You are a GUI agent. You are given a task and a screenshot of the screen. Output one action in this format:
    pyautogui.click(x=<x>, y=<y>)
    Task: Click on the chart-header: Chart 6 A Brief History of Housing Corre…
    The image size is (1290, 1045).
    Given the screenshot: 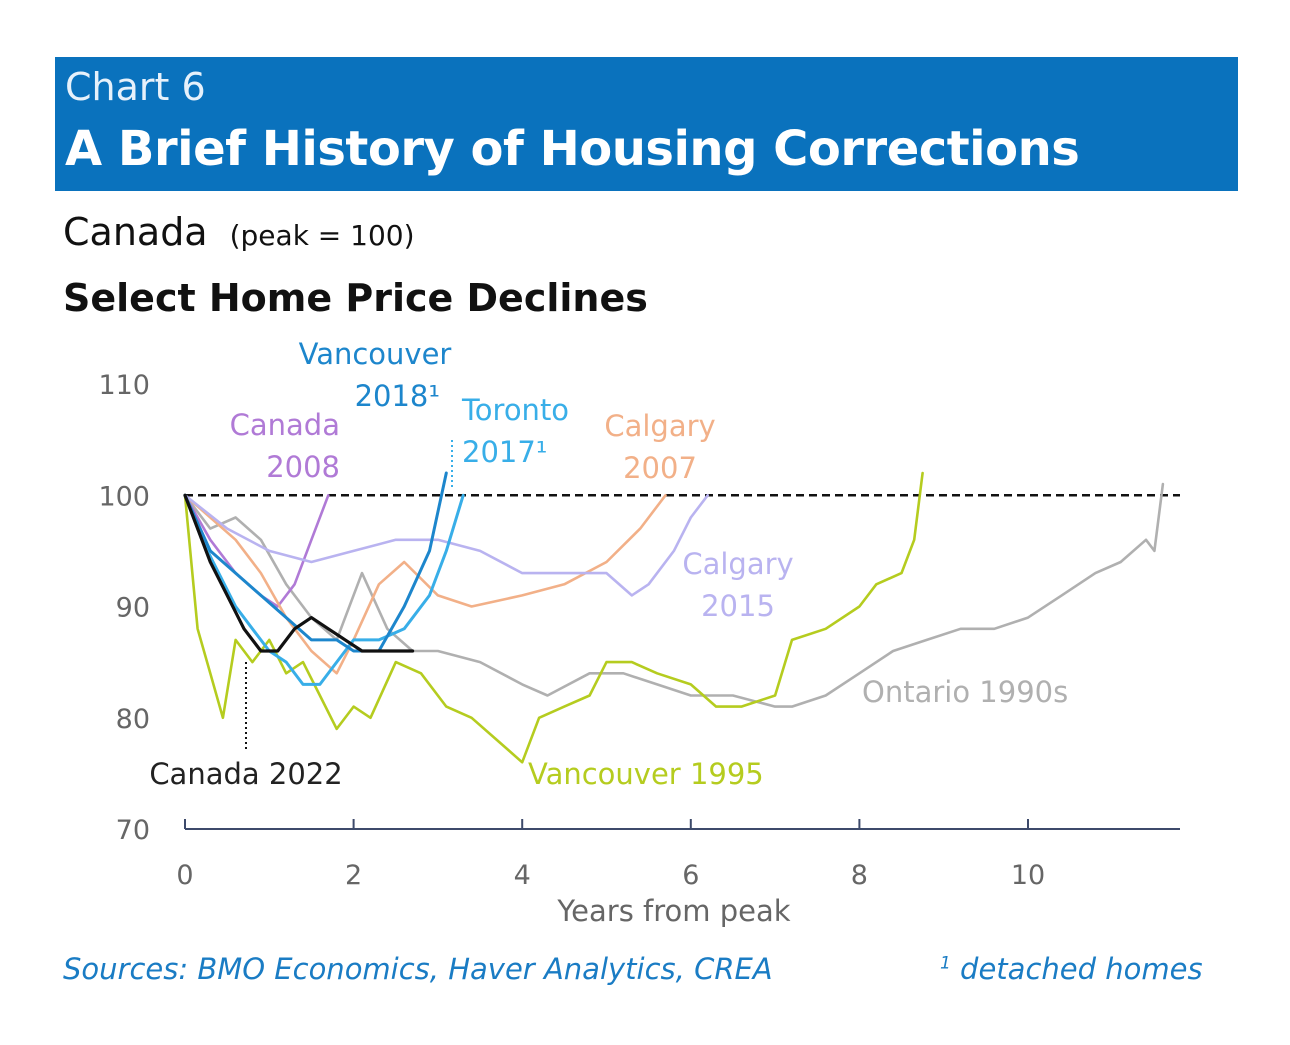 What is the action you would take?
    pyautogui.click(x=646, y=124)
    